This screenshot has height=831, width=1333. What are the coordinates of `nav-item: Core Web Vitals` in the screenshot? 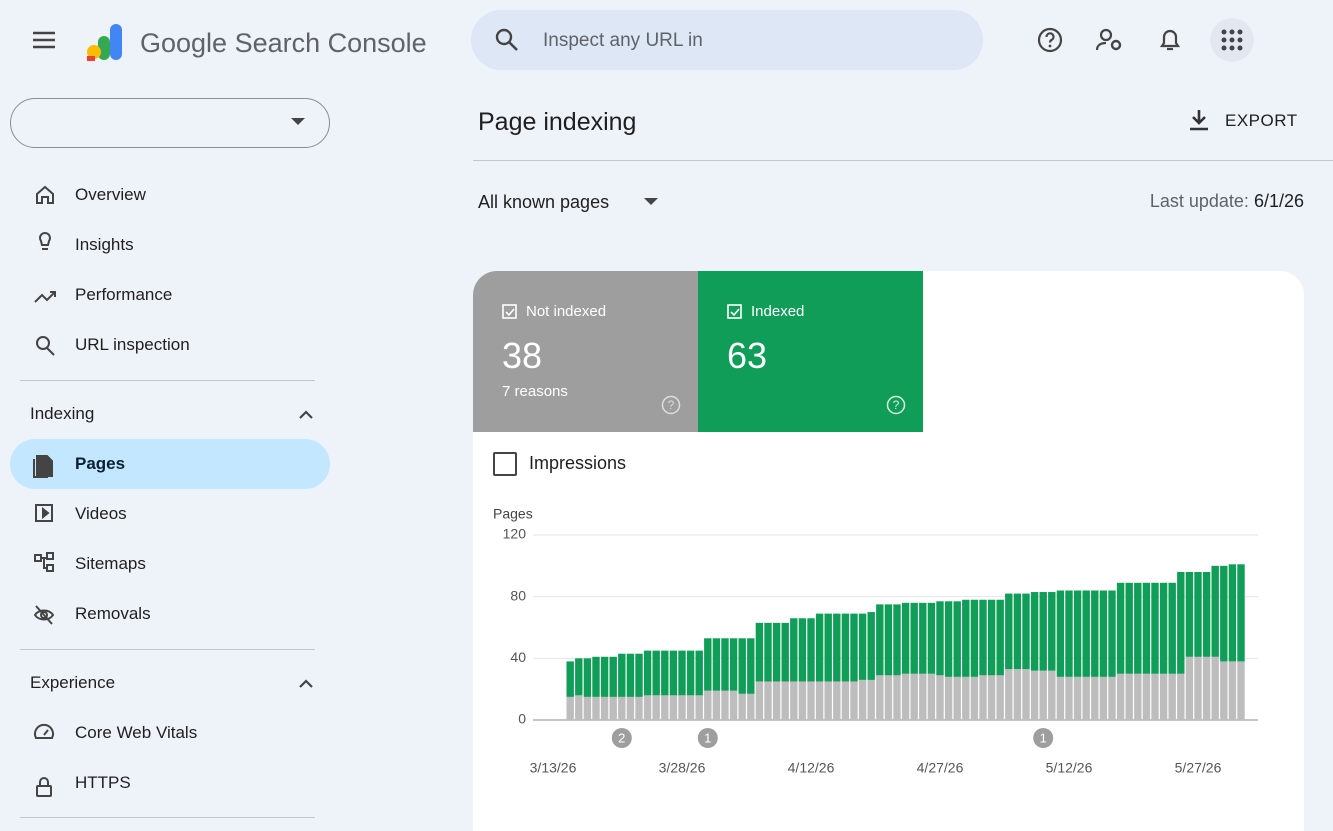 It's located at (136, 732).